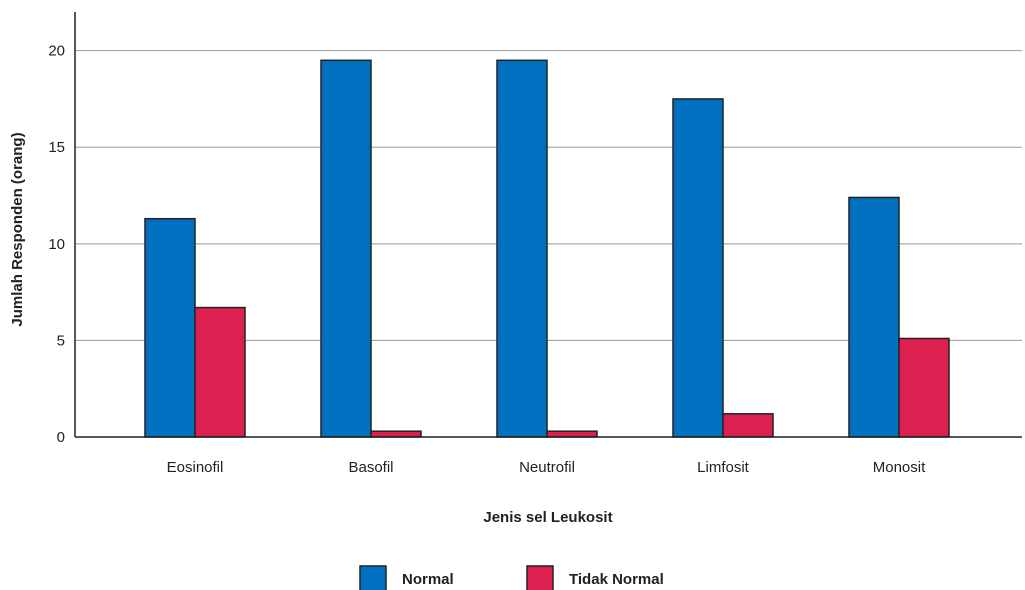  I want to click on bar-tidak-normal-limfosit, so click(748, 425).